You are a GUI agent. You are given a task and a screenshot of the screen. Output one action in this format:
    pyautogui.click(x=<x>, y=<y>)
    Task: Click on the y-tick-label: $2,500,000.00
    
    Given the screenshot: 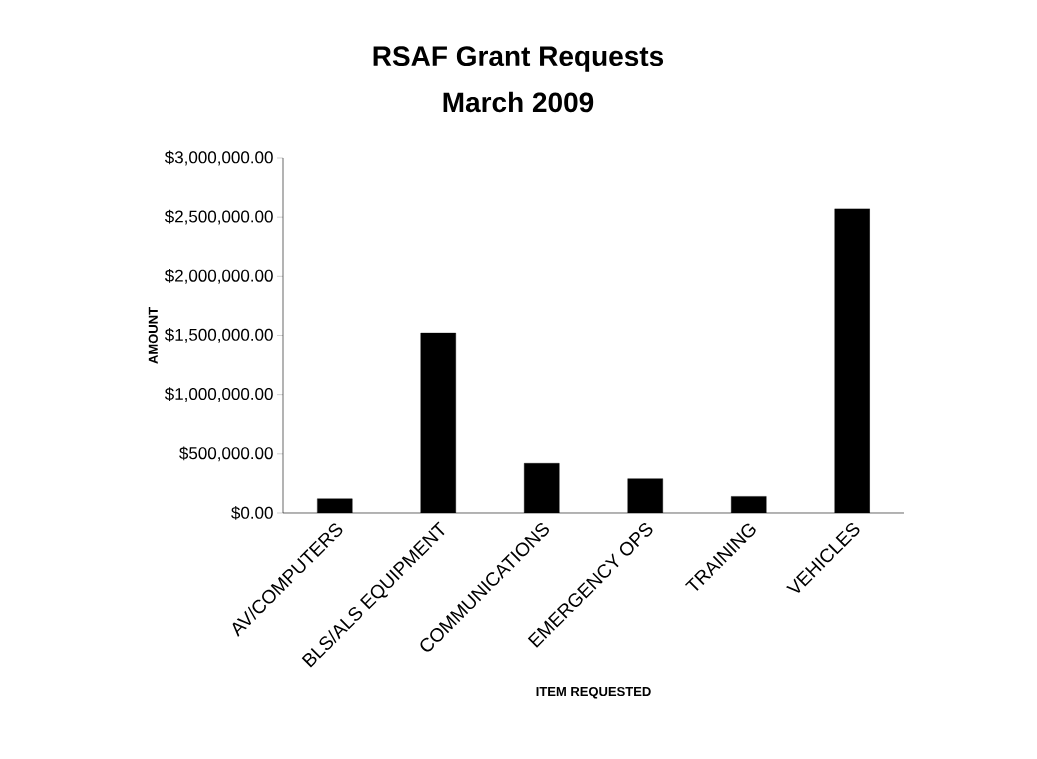 What is the action you would take?
    pyautogui.click(x=218, y=217)
    